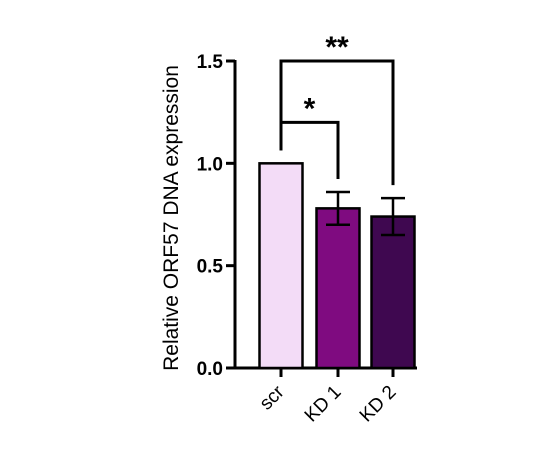 This screenshot has height=458, width=540. Describe the element at coordinates (281, 266) in the screenshot. I see `bar-scr` at that location.